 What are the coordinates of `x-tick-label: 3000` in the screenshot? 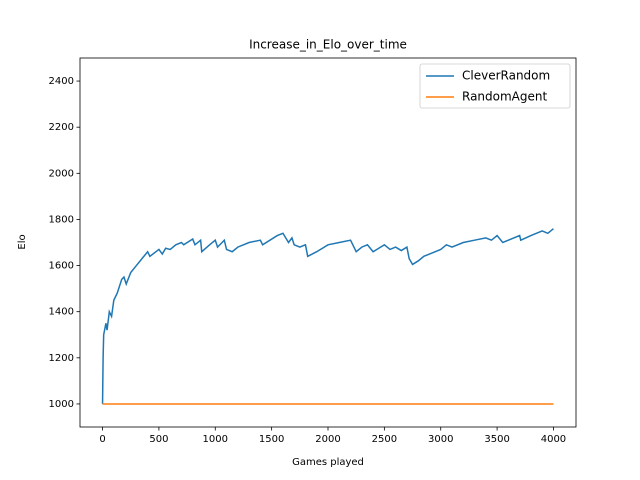 It's located at (440, 439).